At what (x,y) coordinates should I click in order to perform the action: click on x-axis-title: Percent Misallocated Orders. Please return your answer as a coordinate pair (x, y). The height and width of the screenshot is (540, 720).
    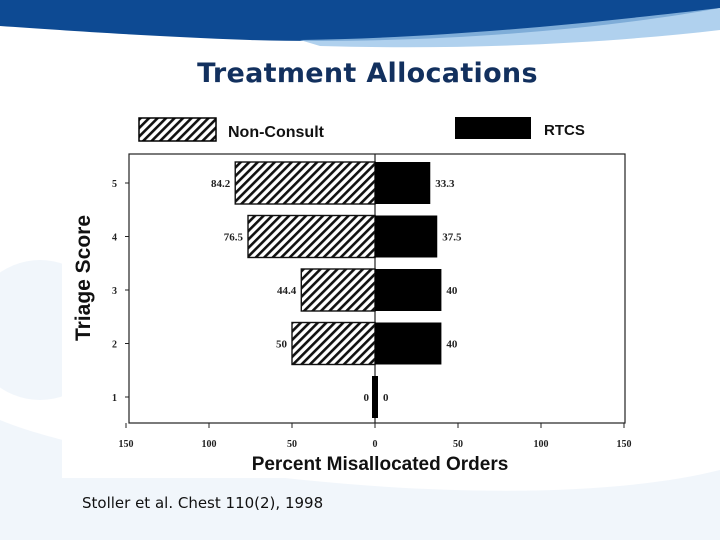
    Looking at the image, I should click on (380, 464).